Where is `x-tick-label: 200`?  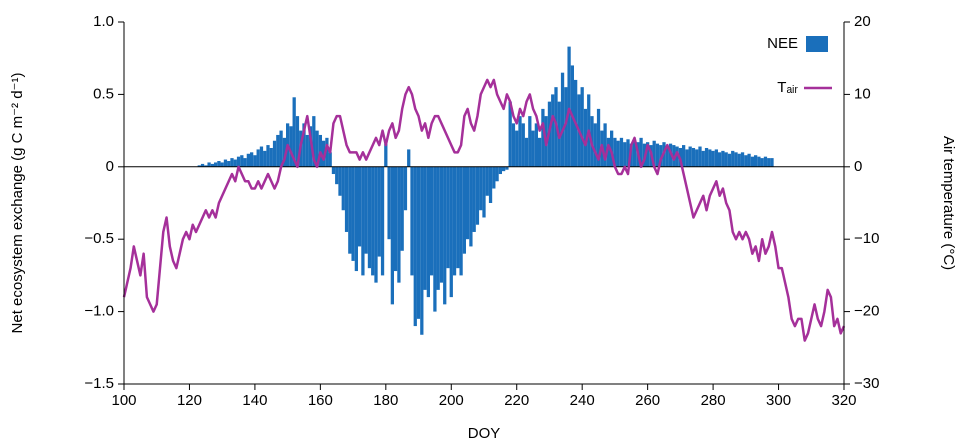
x-tick-label: 200 is located at coordinates (451, 400).